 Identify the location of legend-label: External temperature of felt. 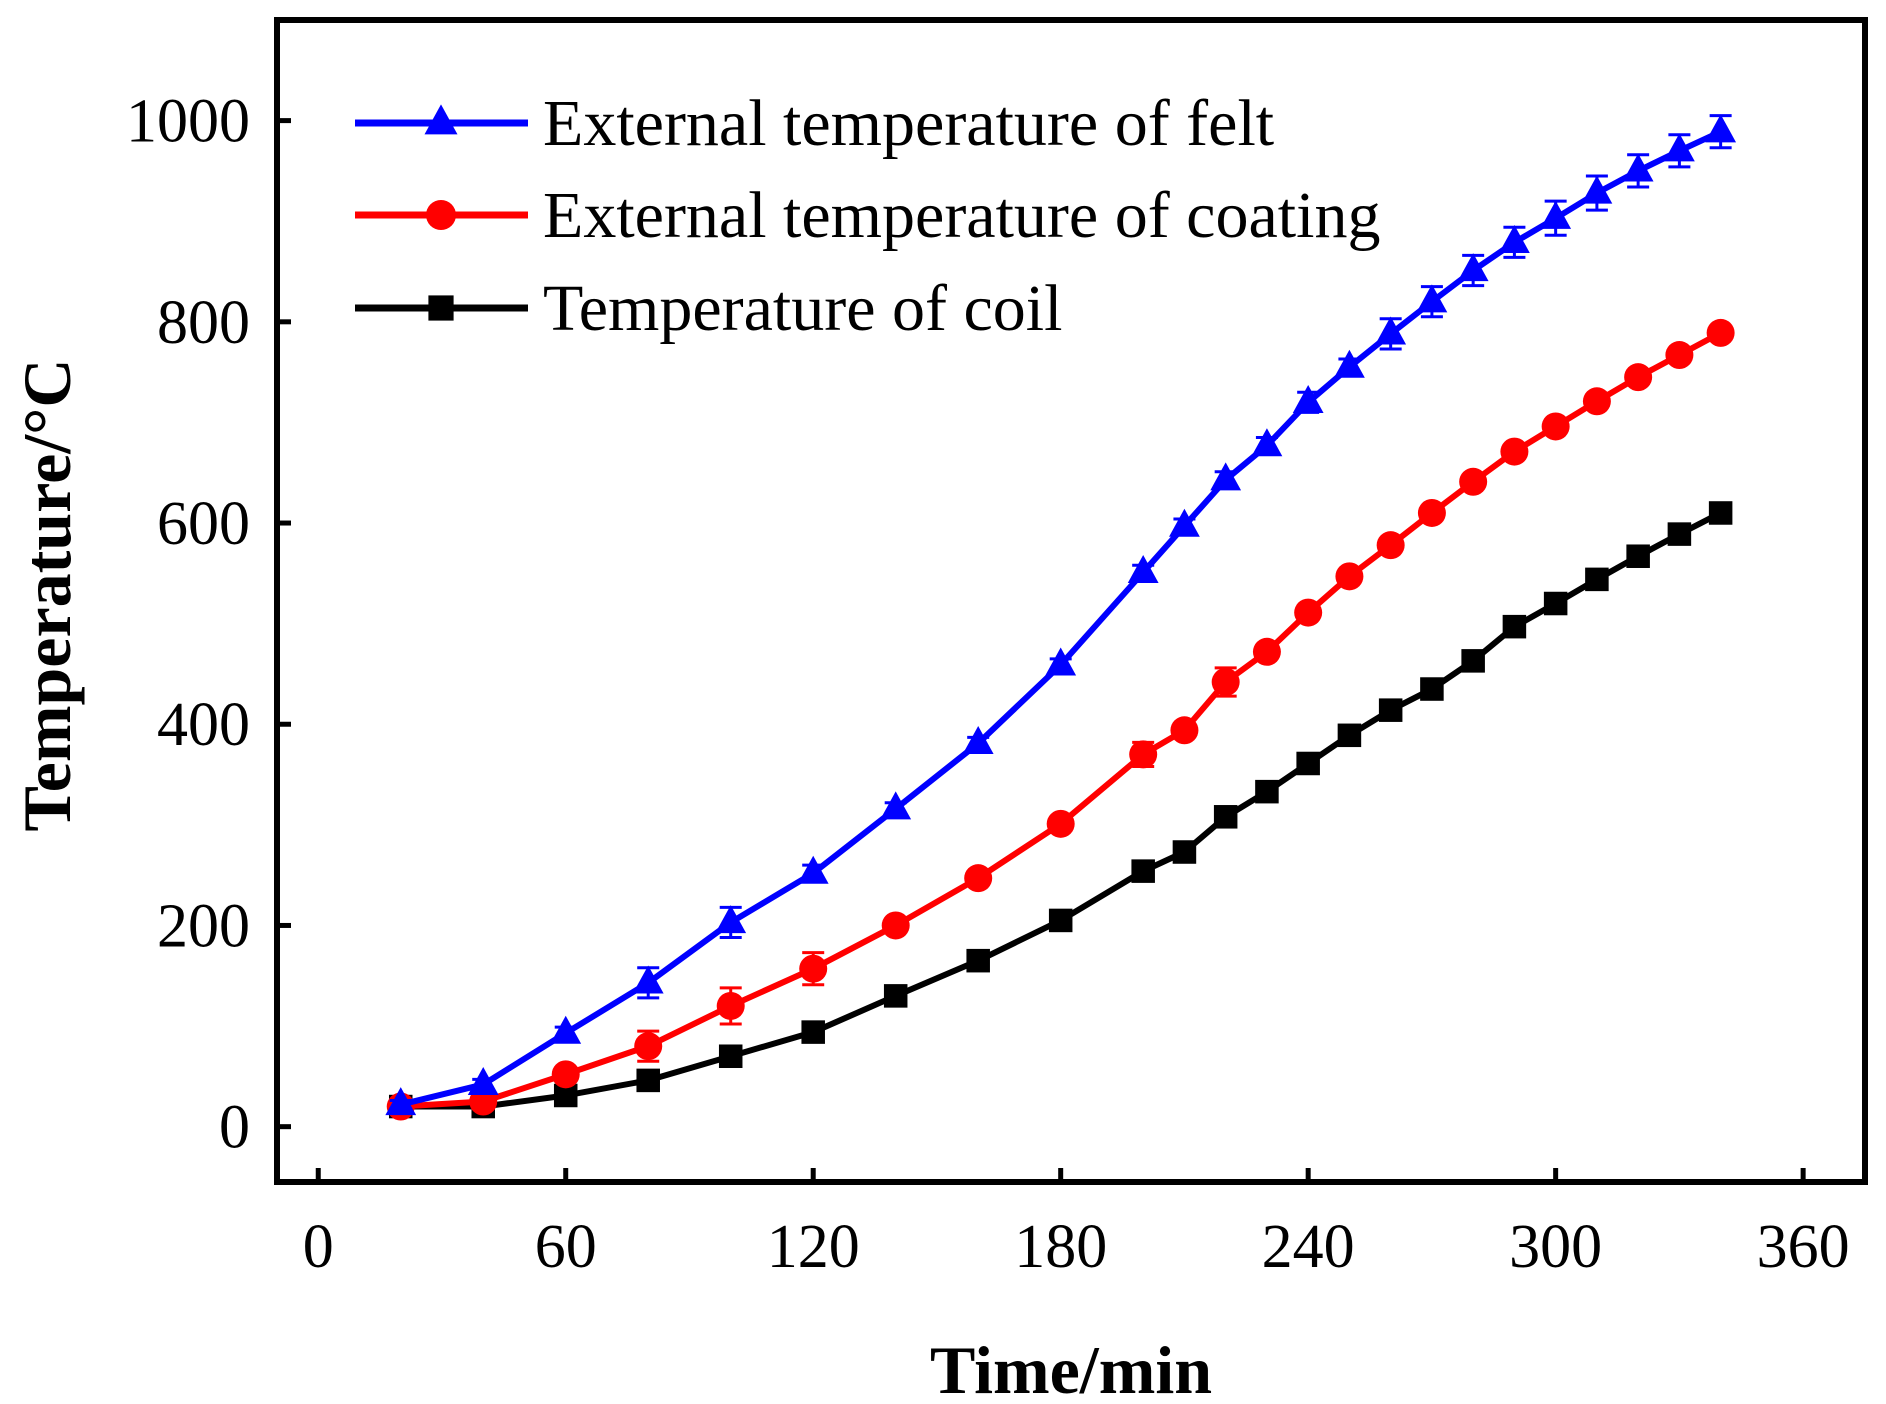
(908, 123).